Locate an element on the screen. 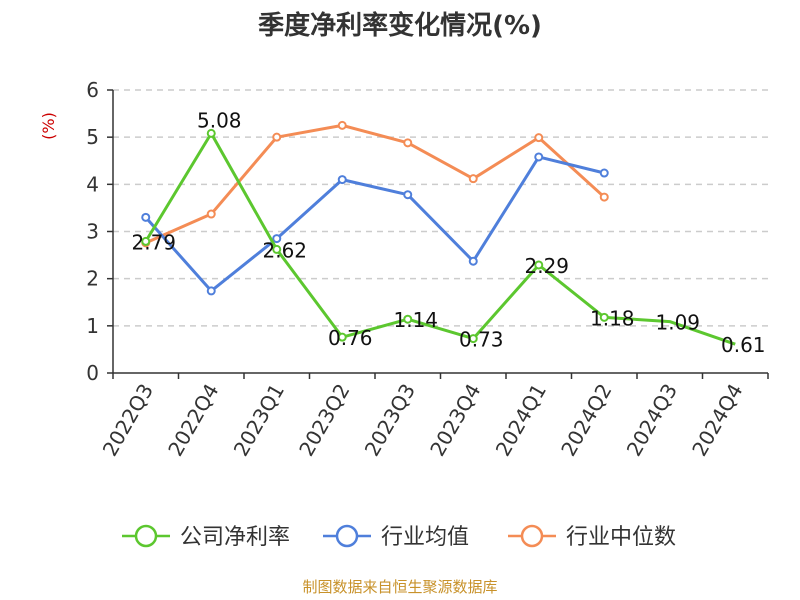 This screenshot has height=600, width=800. data-label: 2.62 is located at coordinates (284, 250).